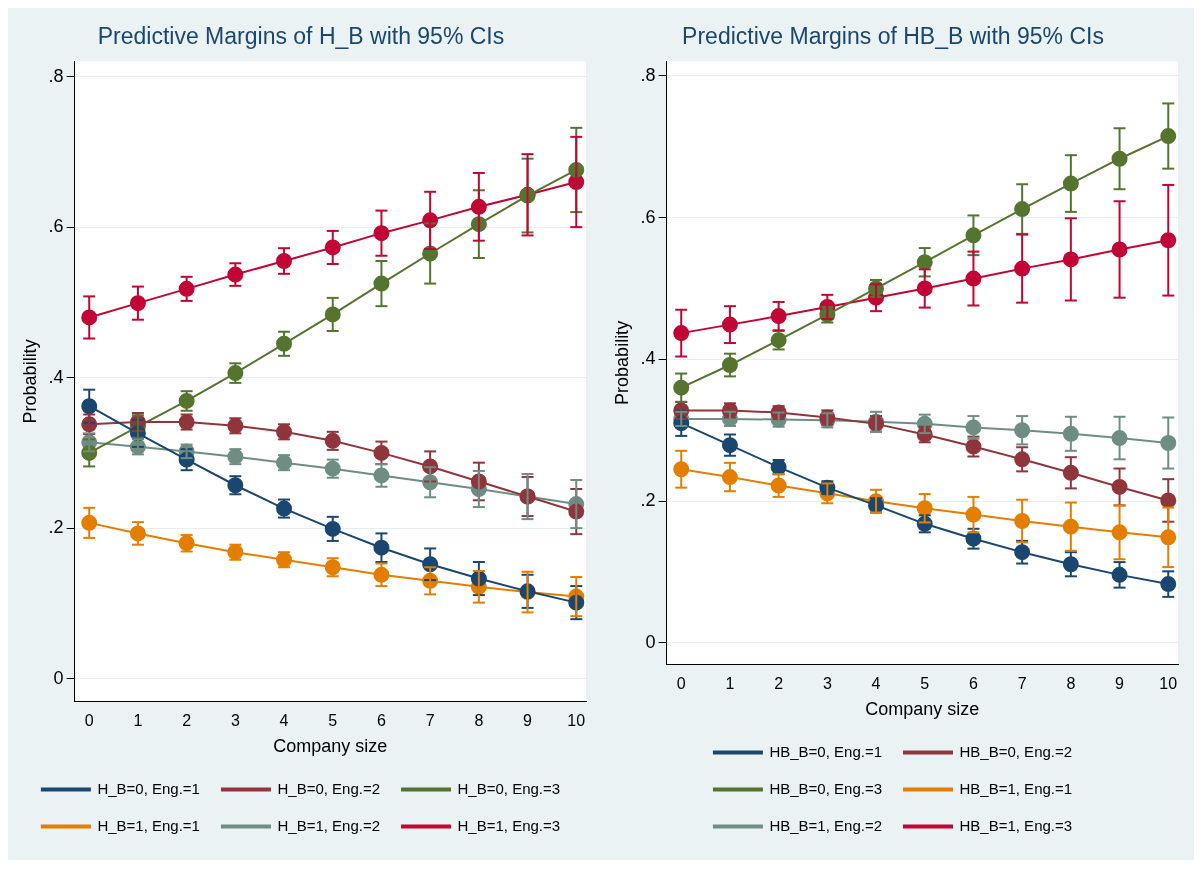 This screenshot has height=872, width=1203. Describe the element at coordinates (509, 825) in the screenshot. I see `legend-label: H_B=1, Eng.=3` at that location.